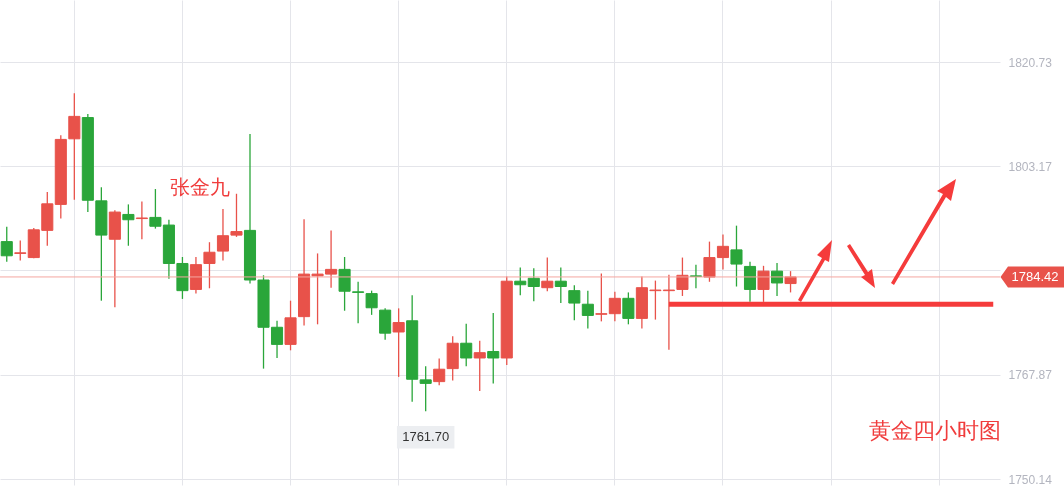 This screenshot has height=495, width=1064. I want to click on y-tick-label: 1767.87, so click(1030, 375).